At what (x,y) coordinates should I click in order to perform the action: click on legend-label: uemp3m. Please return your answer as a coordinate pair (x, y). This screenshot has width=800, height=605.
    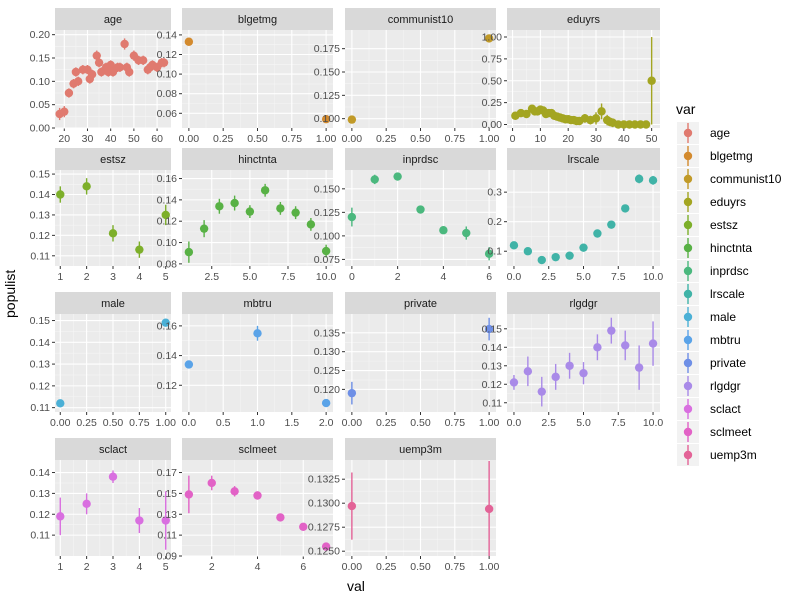
    Looking at the image, I should click on (733, 455).